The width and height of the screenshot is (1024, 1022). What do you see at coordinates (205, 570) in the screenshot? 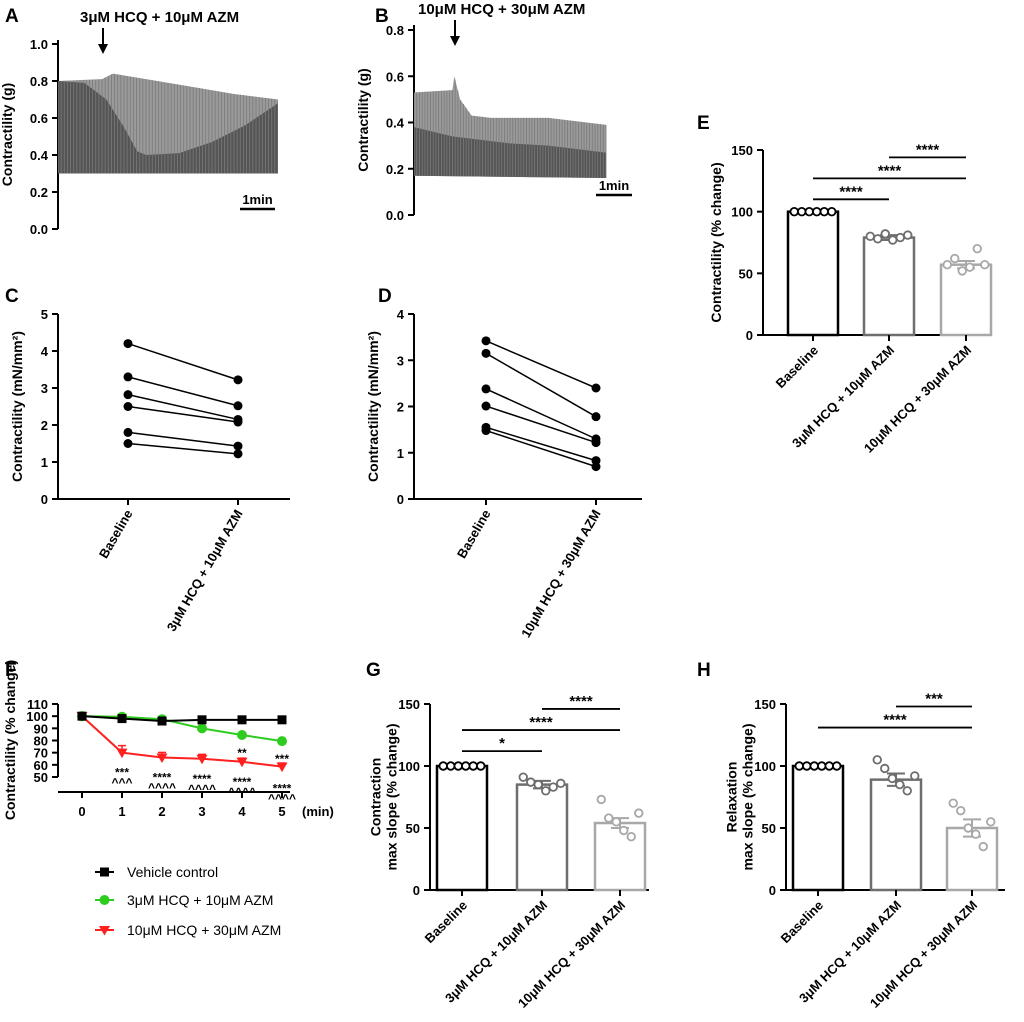
I see `x-tick-label: 3μM HCQ + 10μM AZM` at bounding box center [205, 570].